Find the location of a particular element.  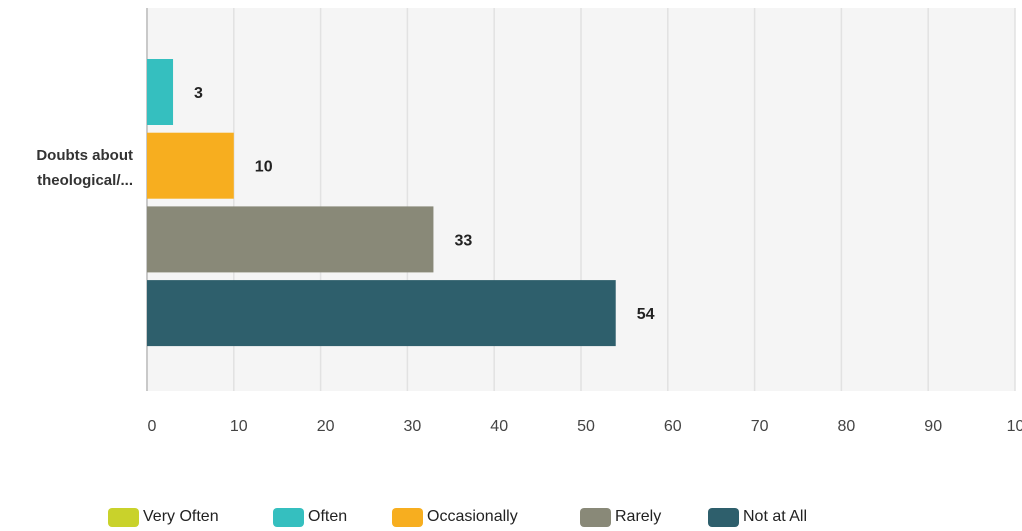

legend-item-very-often: Very Often is located at coordinates (163, 517).